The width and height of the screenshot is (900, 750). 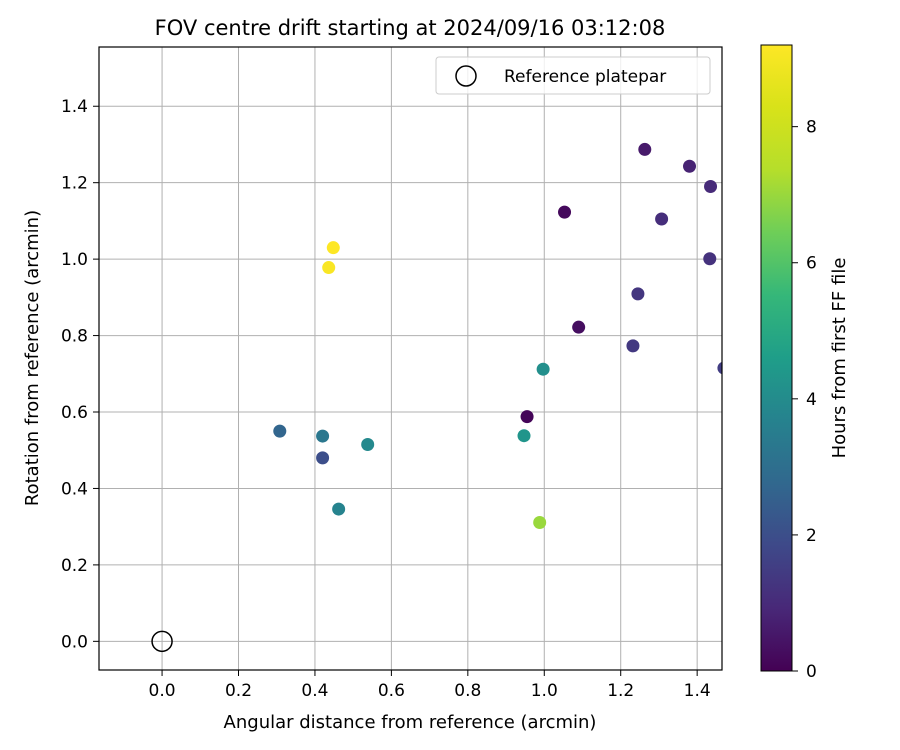 What do you see at coordinates (804, 400) in the screenshot?
I see `colorbar-ticks: 0 2 4 6 8` at bounding box center [804, 400].